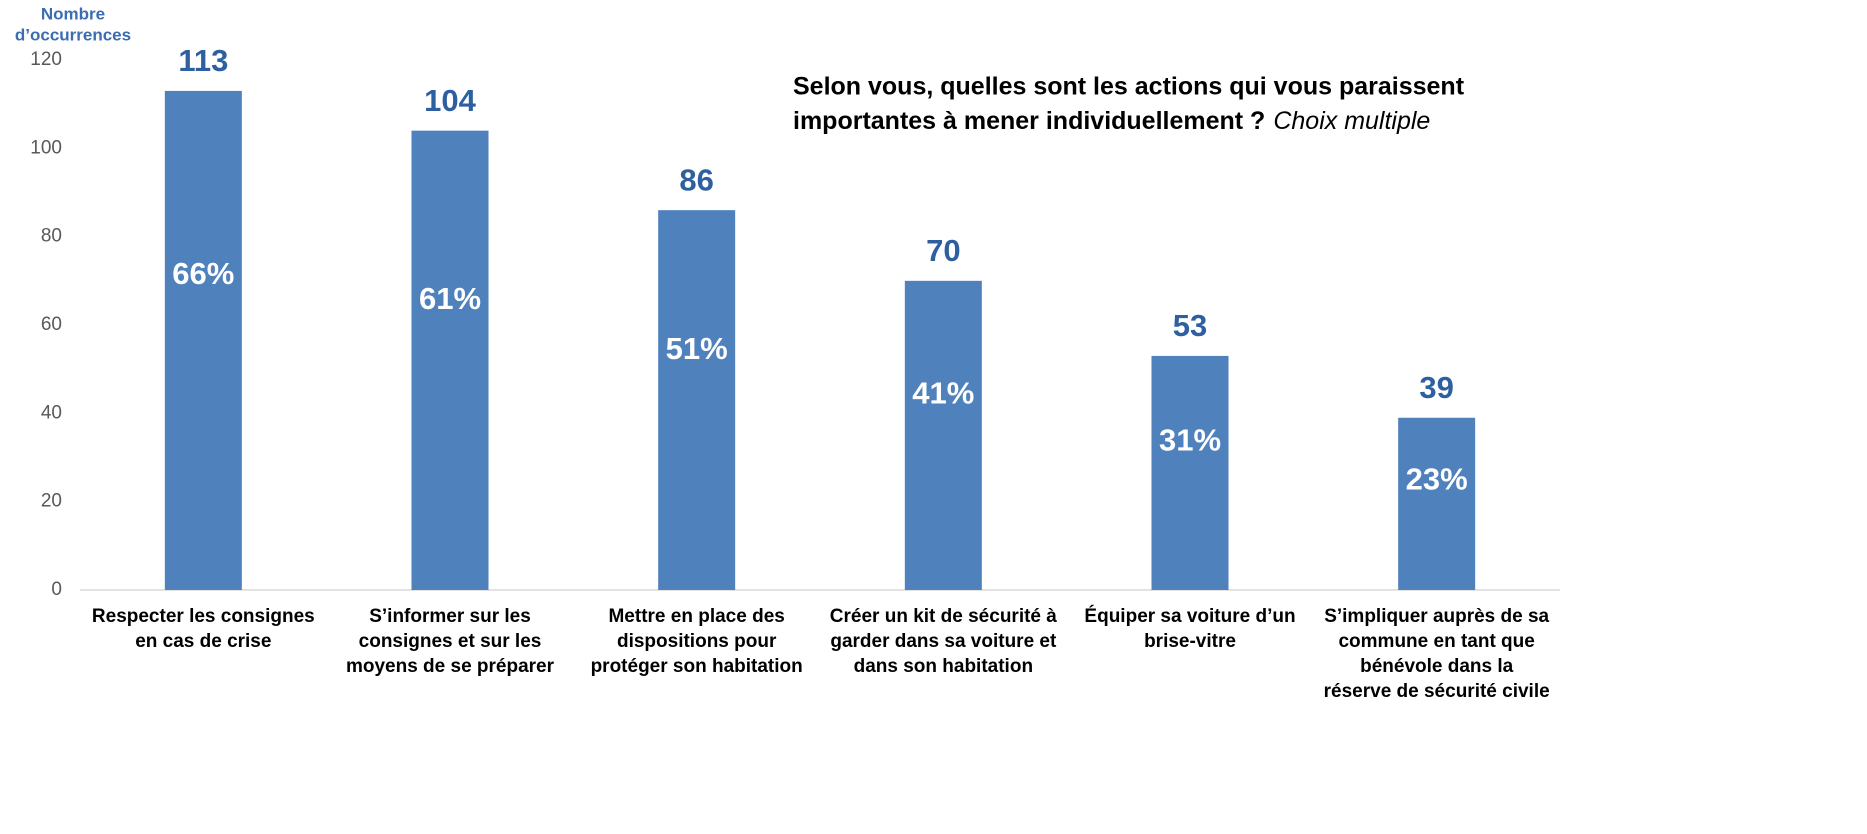  What do you see at coordinates (696, 616) in the screenshot?
I see `x-tick-label: Mettre en place des` at bounding box center [696, 616].